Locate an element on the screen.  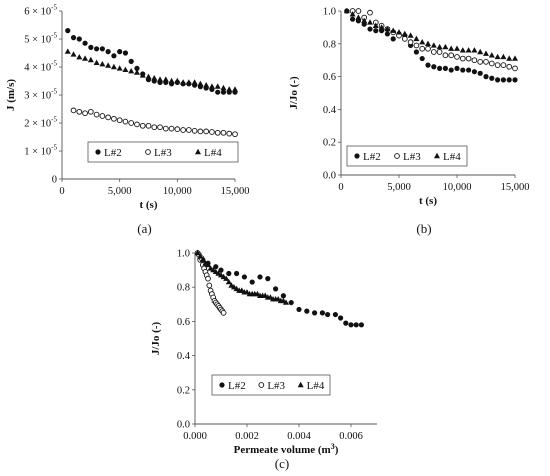
y-tick-label: 6 × 10⁻⁵ is located at coordinates (40, 11).